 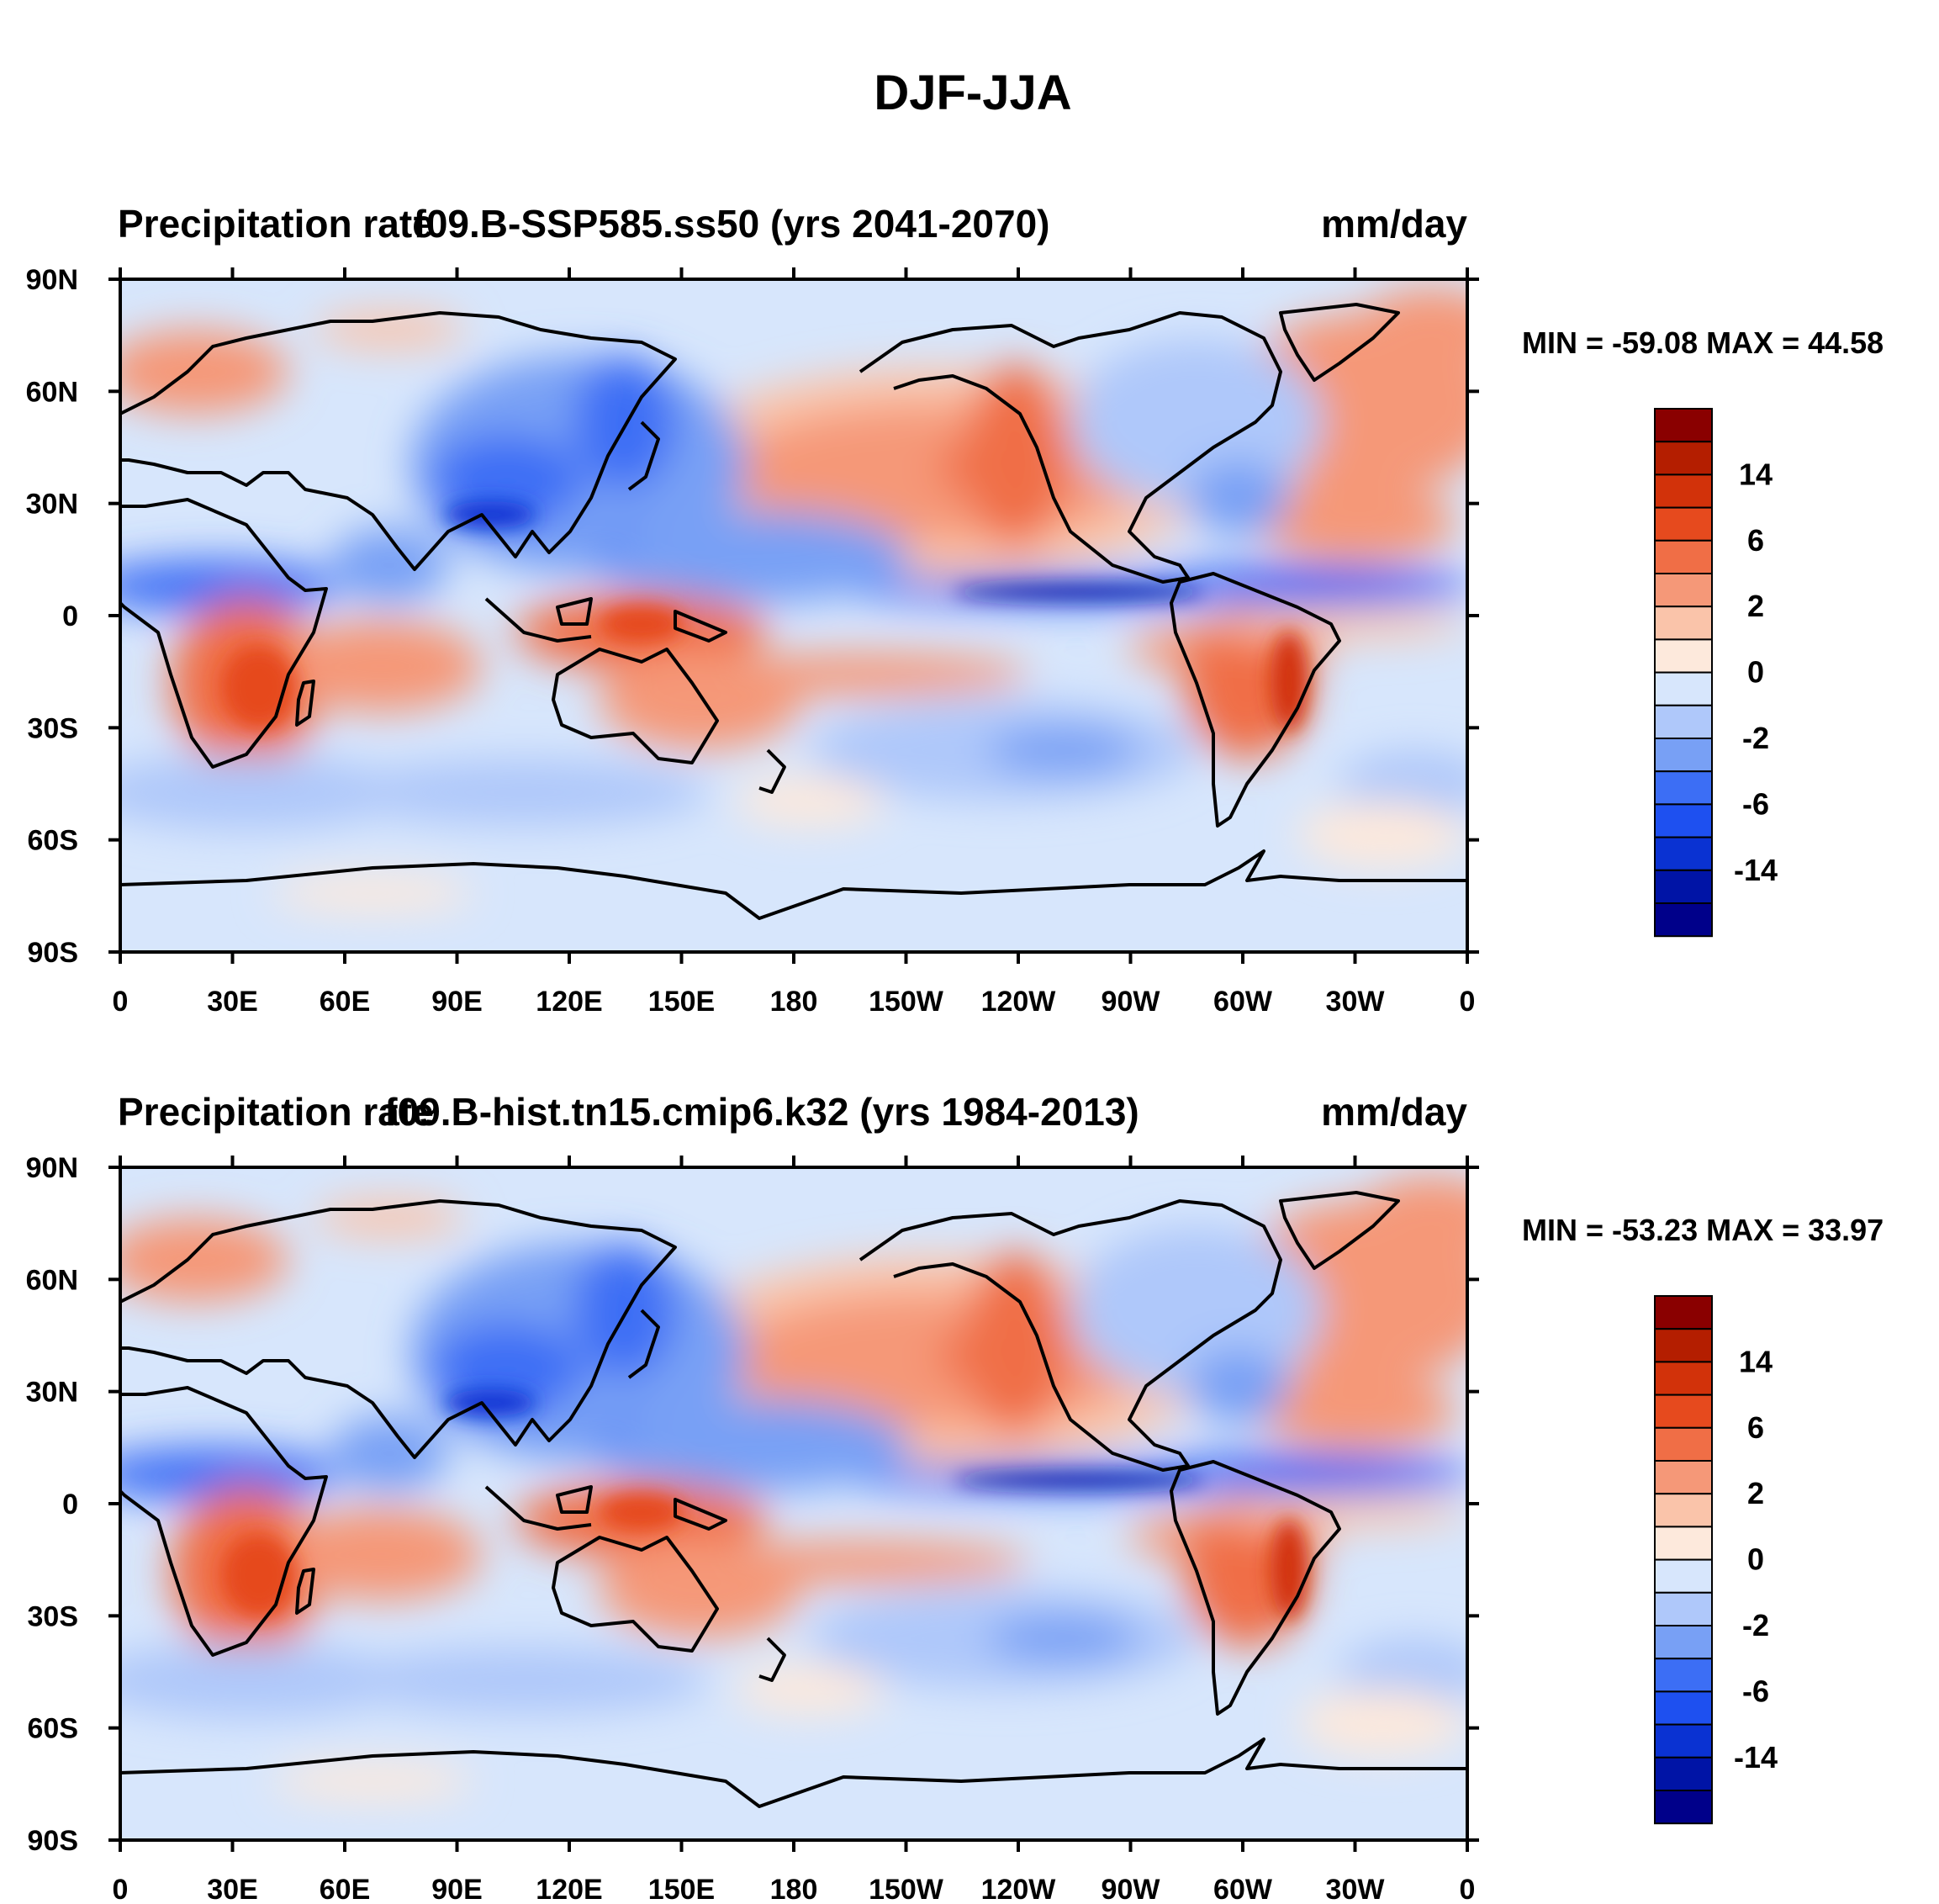 What do you see at coordinates (1756, 1757) in the screenshot?
I see `colorbar-label-bottom: -14` at bounding box center [1756, 1757].